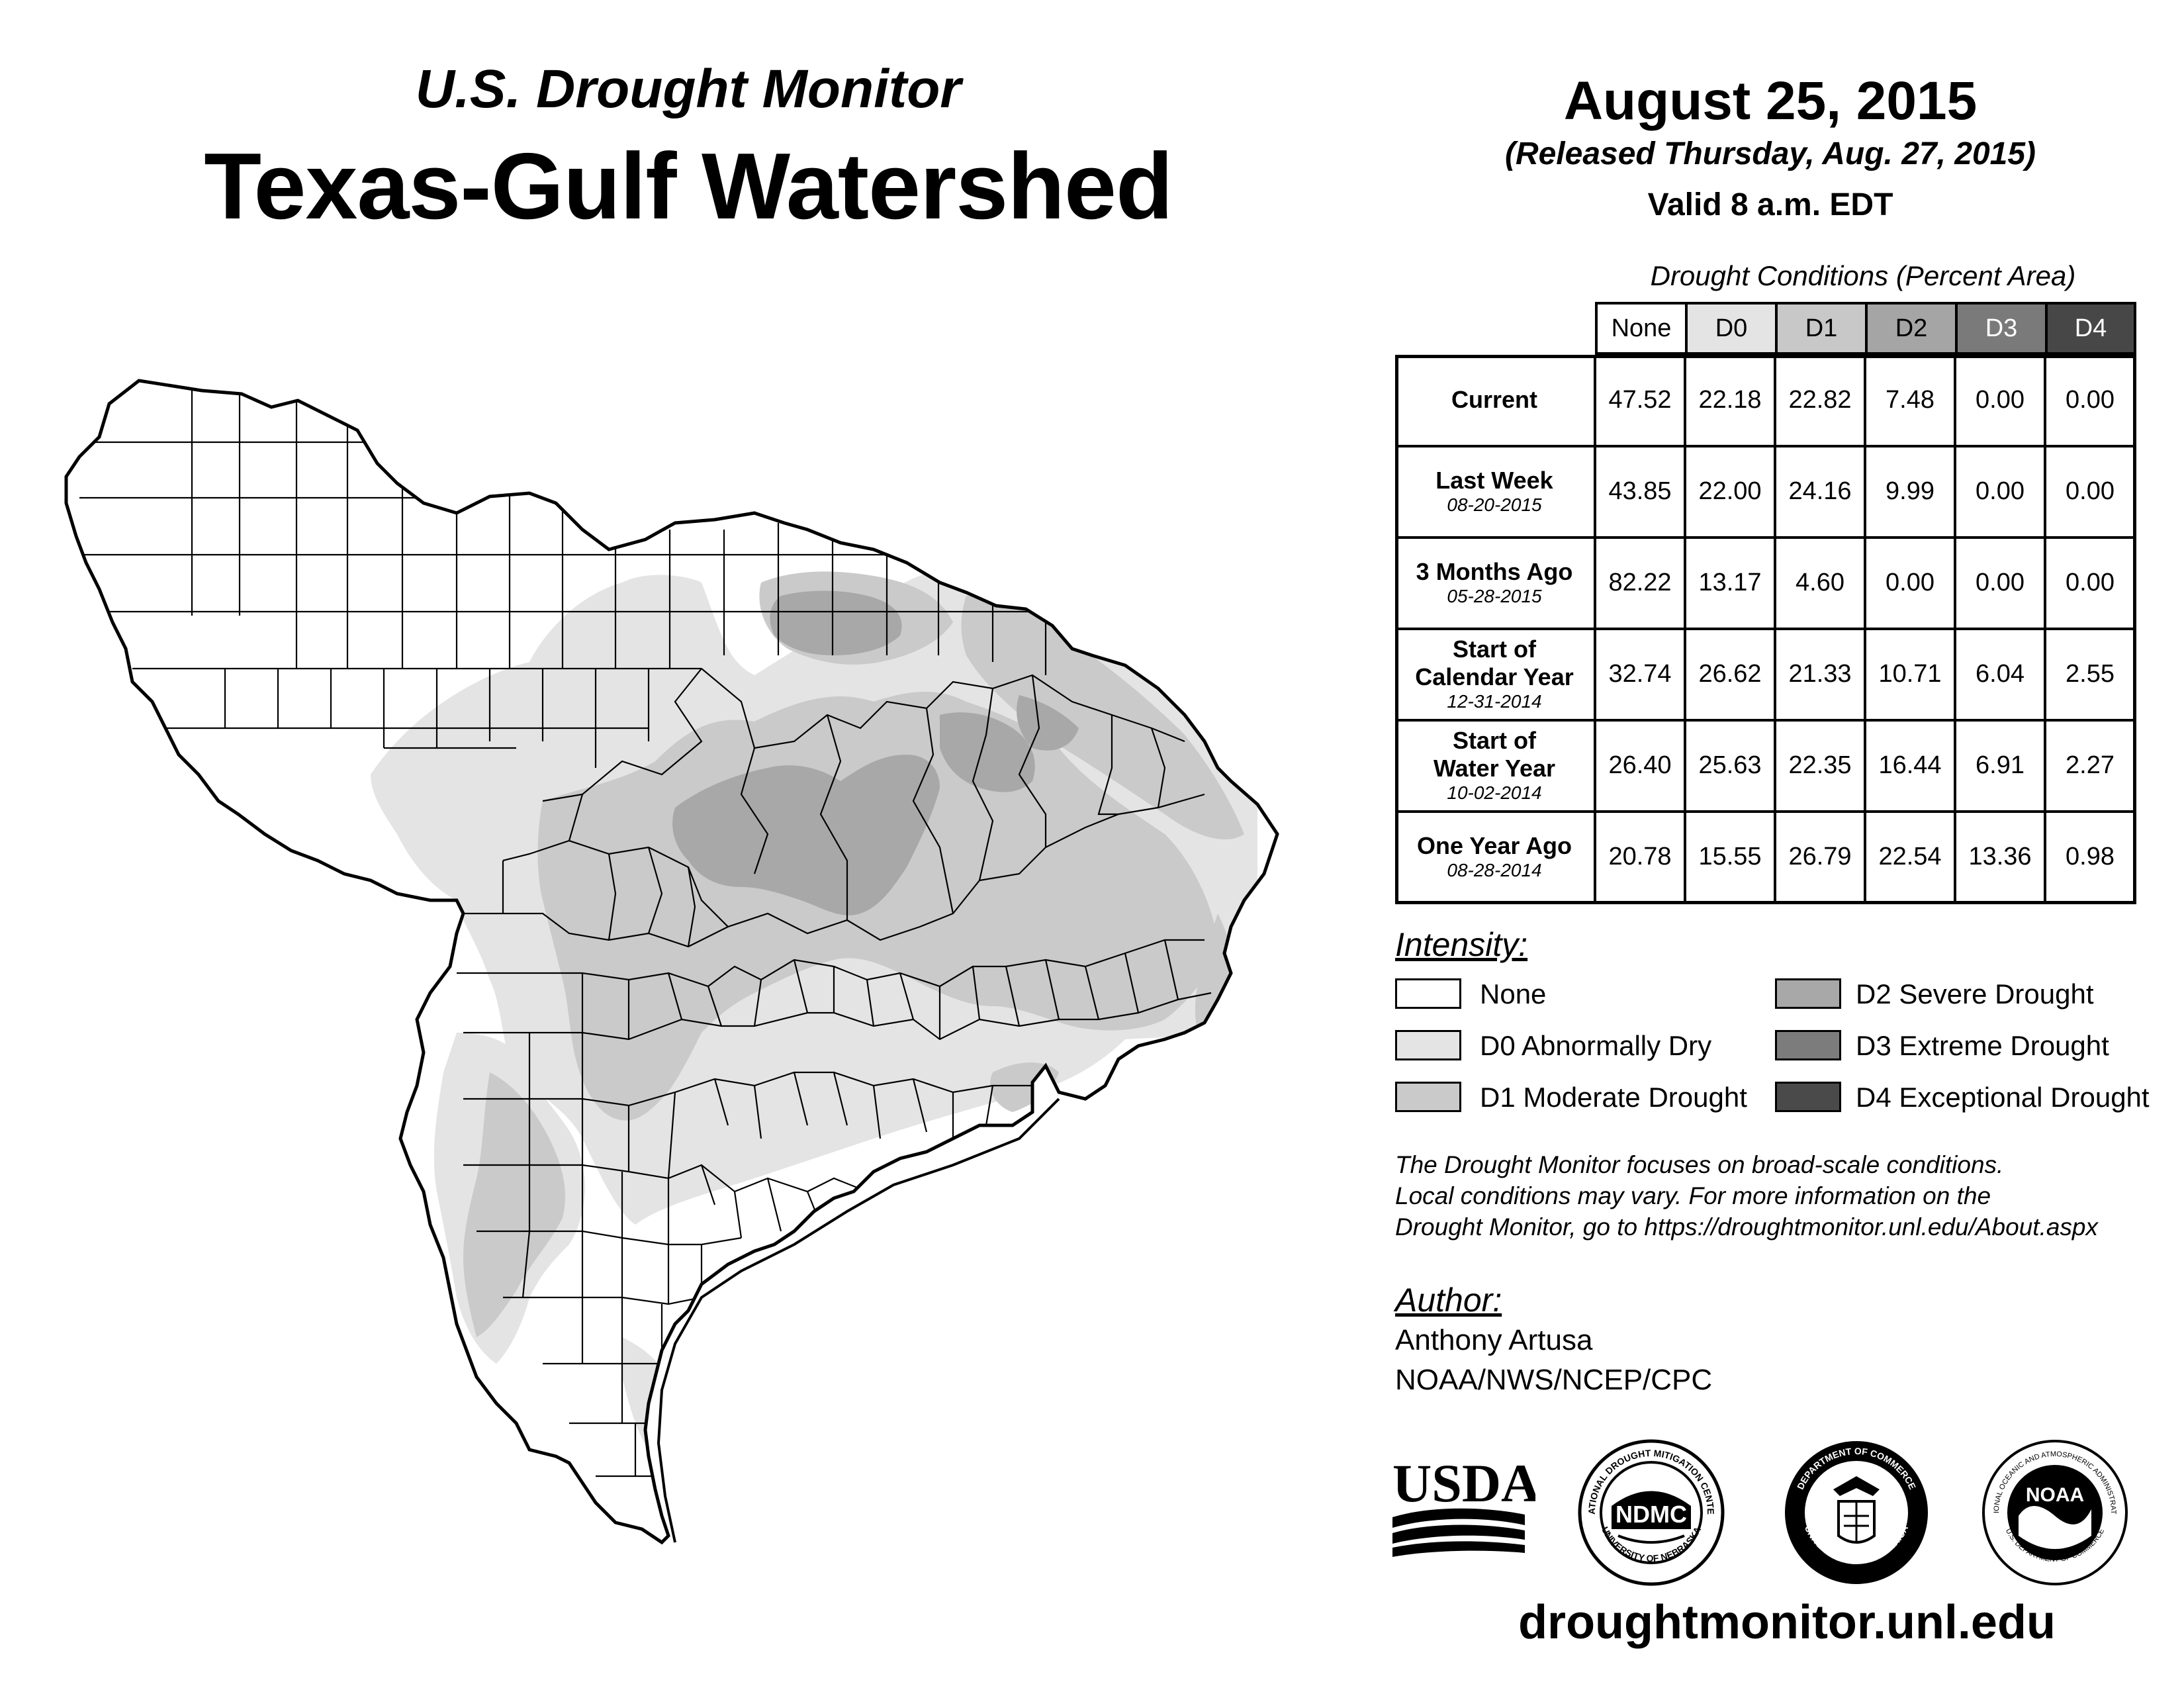 This screenshot has height=1688, width=2184. What do you see at coordinates (1732, 328) in the screenshot?
I see `col-d0: D0` at bounding box center [1732, 328].